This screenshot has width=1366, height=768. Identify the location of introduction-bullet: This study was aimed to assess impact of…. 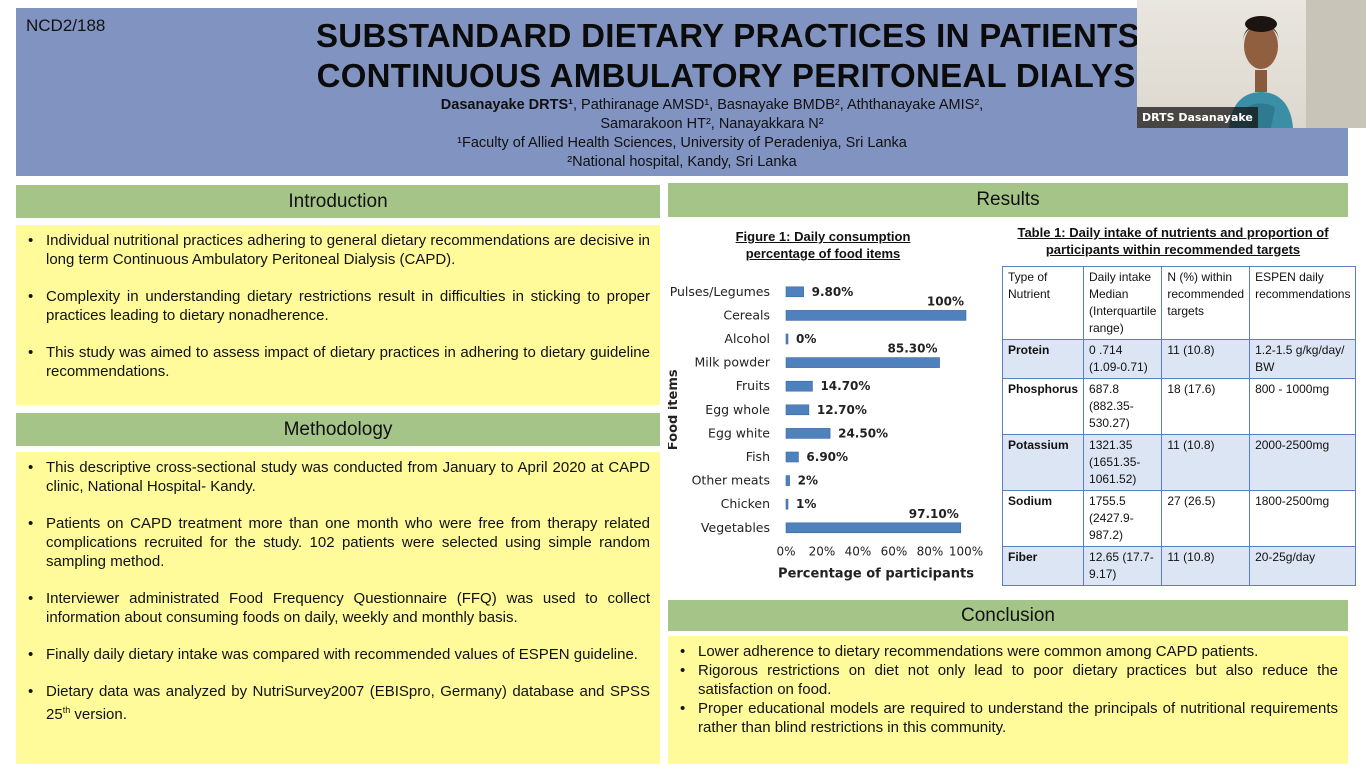
(333, 362).